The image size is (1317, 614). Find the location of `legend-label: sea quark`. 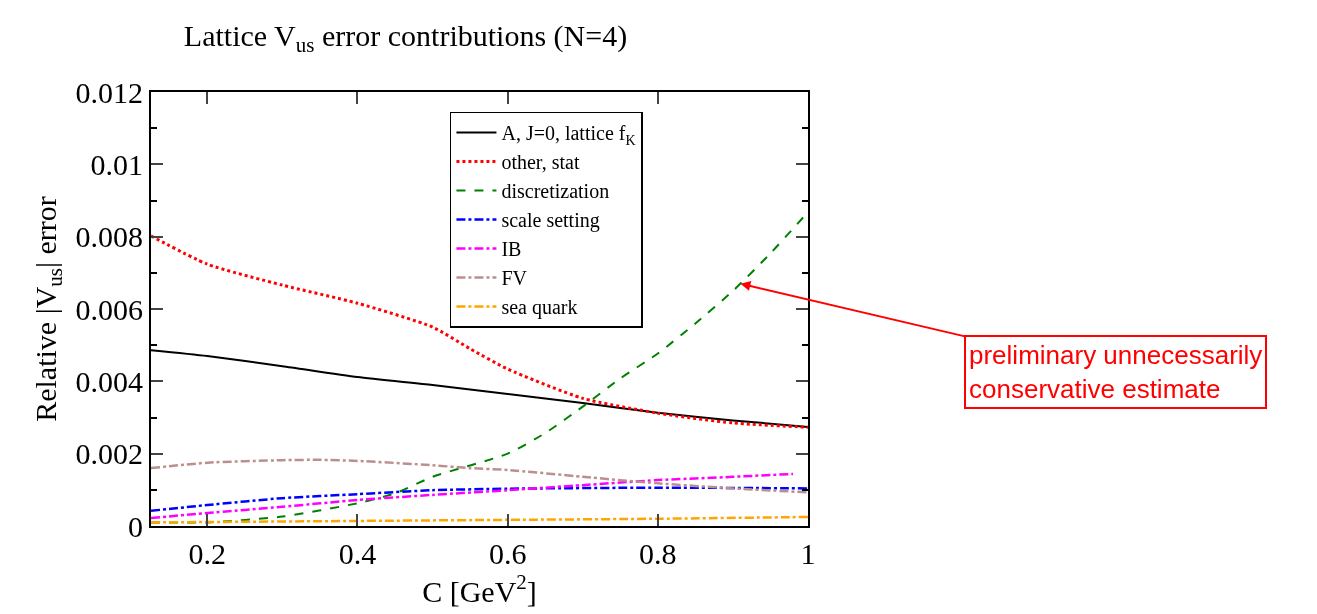

legend-label: sea quark is located at coordinates (539, 308).